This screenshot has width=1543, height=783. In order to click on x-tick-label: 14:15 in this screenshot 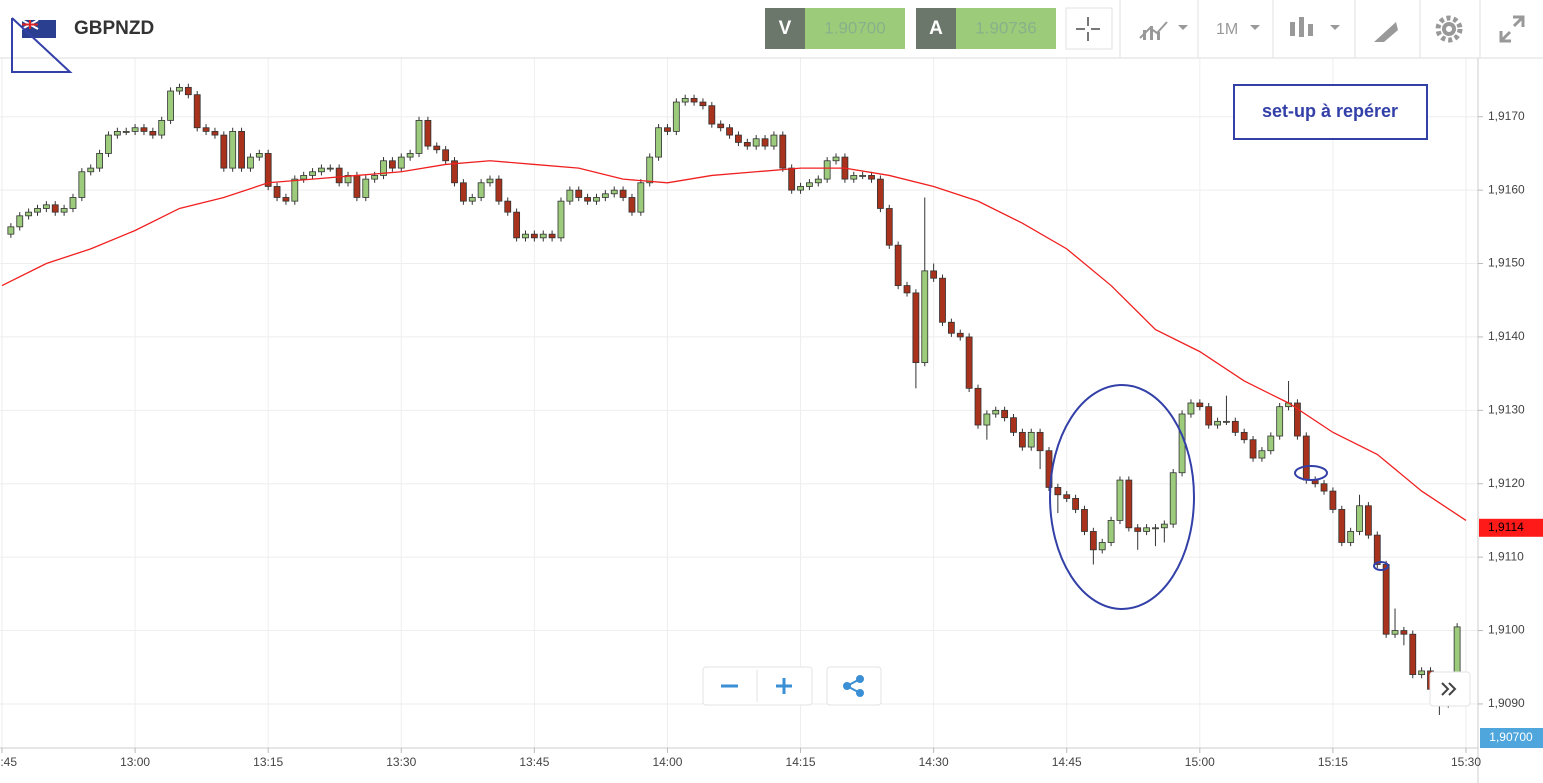, I will do `click(801, 762)`.